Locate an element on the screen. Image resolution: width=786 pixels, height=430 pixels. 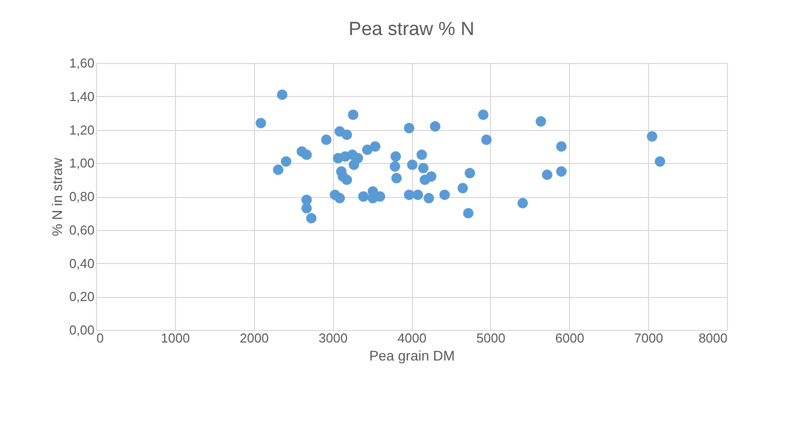
y-axis-title: % N in straw is located at coordinates (57, 196).